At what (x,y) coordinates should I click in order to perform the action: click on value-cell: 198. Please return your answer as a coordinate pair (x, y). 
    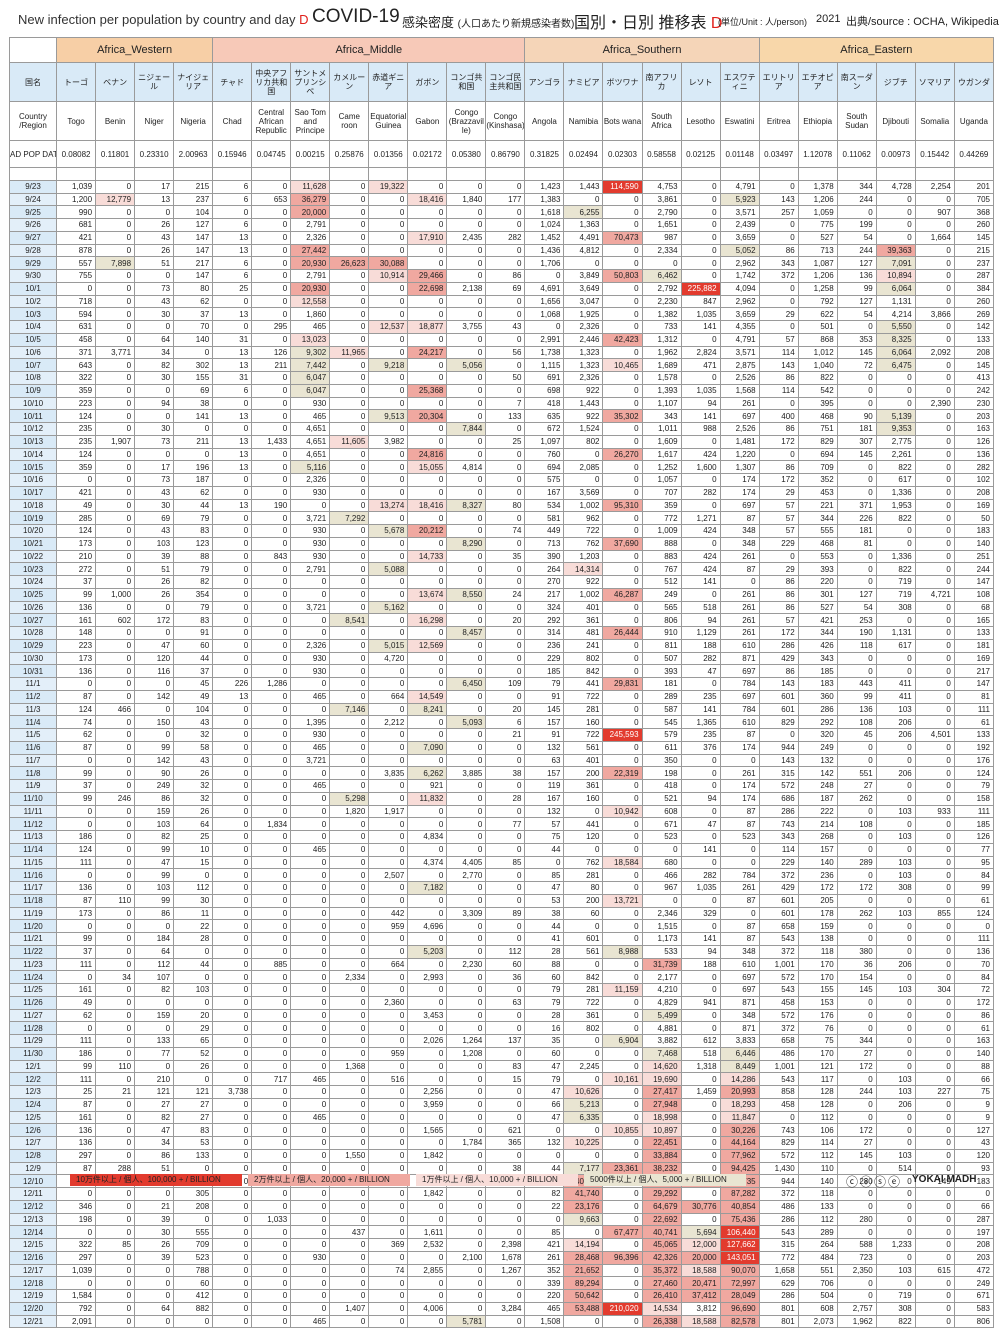
    Looking at the image, I should click on (76, 1219).